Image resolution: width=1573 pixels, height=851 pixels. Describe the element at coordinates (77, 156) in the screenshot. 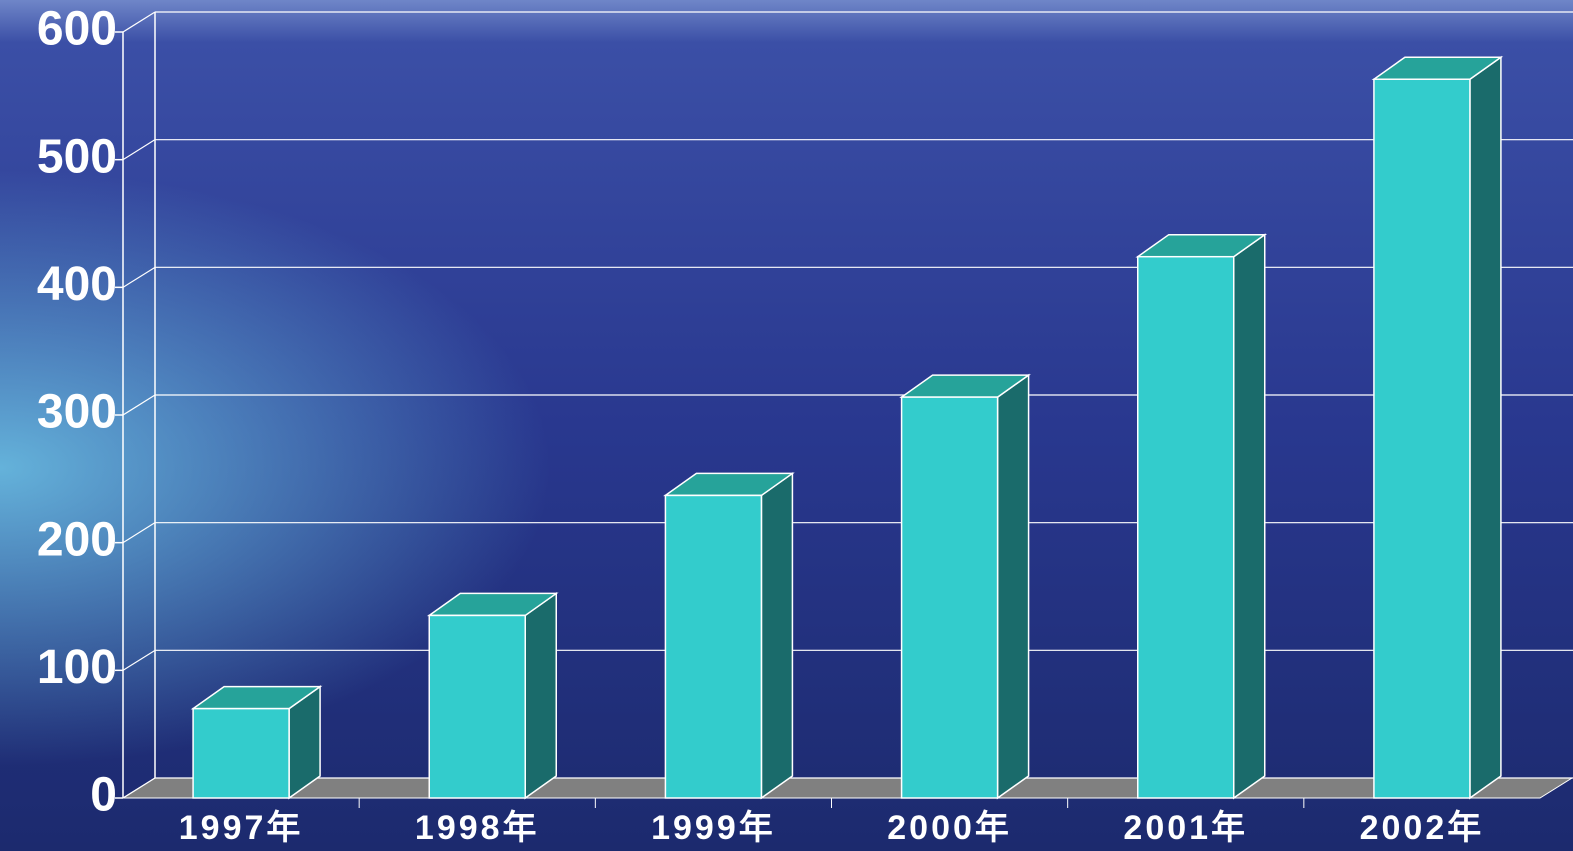

I see `y-tick-label: 500` at that location.